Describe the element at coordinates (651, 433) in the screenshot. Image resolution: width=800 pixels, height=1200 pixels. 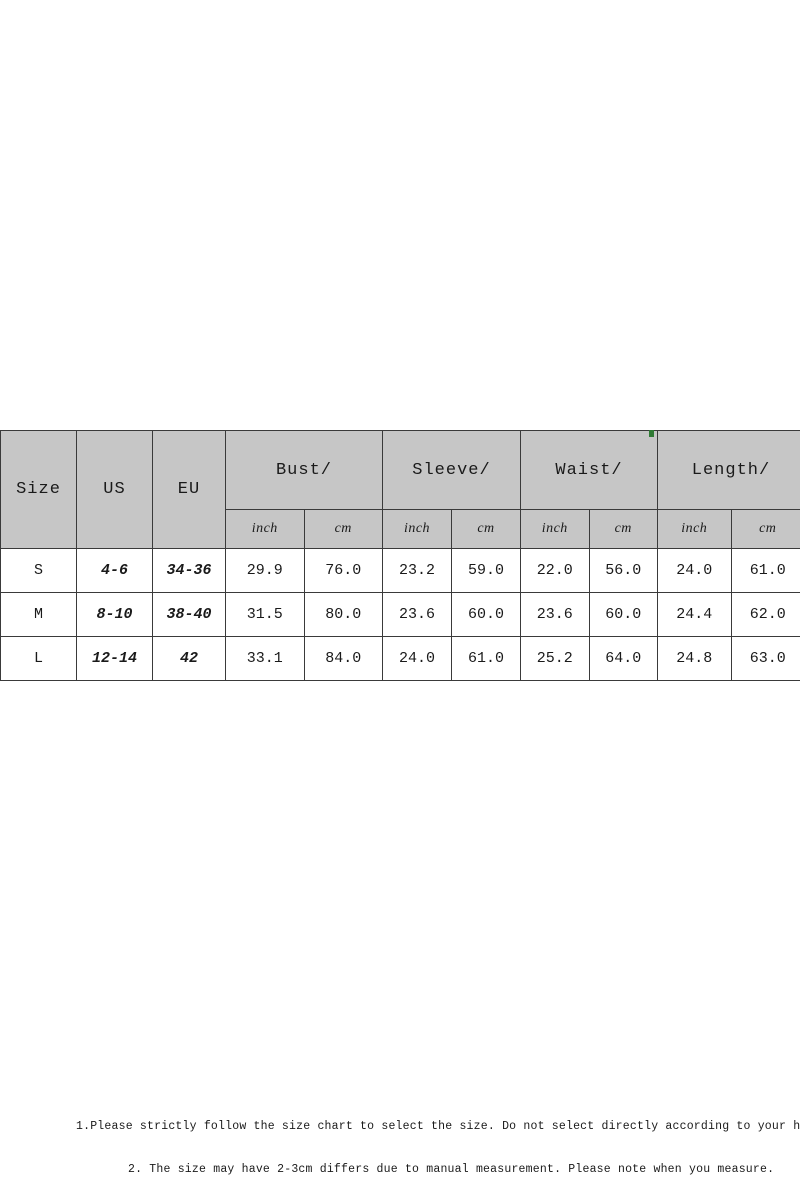
I see `green-artifact-mark` at that location.